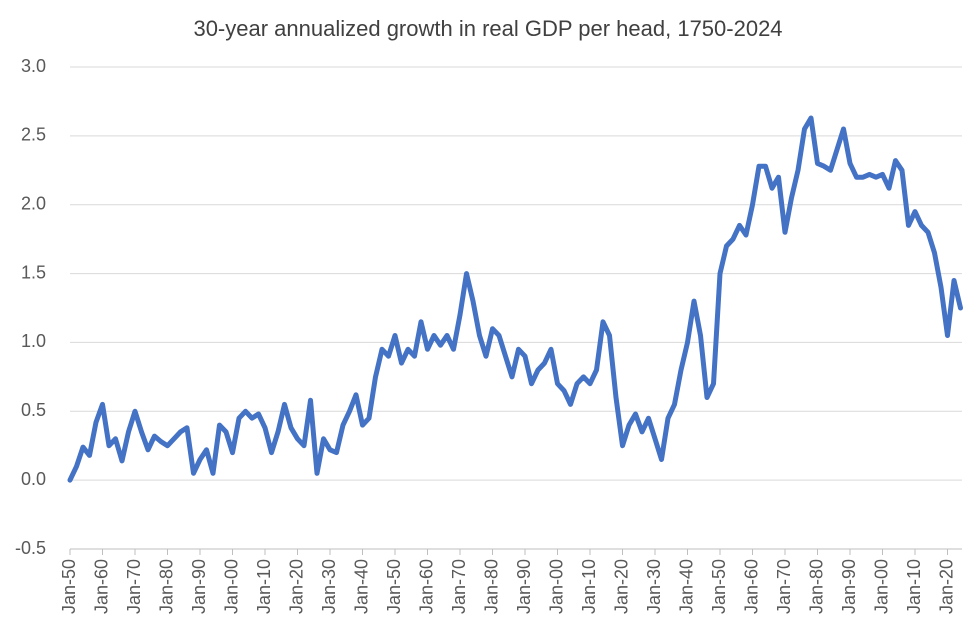 This screenshot has height=638, width=976. What do you see at coordinates (33, 341) in the screenshot?
I see `y-tick-label: 1.0` at bounding box center [33, 341].